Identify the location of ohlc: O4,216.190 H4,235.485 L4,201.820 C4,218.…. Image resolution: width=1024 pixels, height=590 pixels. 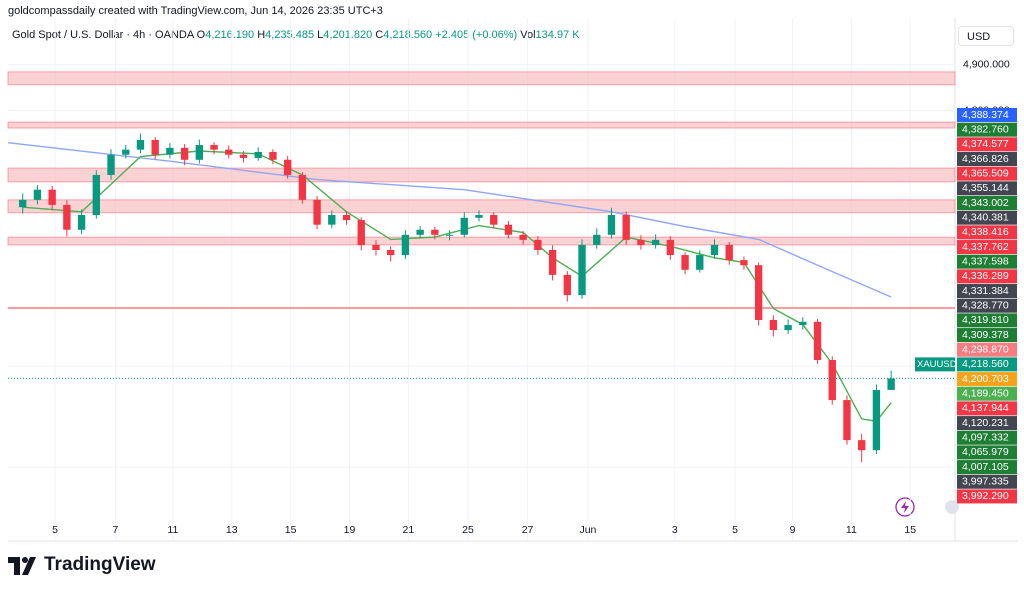
(316, 35).